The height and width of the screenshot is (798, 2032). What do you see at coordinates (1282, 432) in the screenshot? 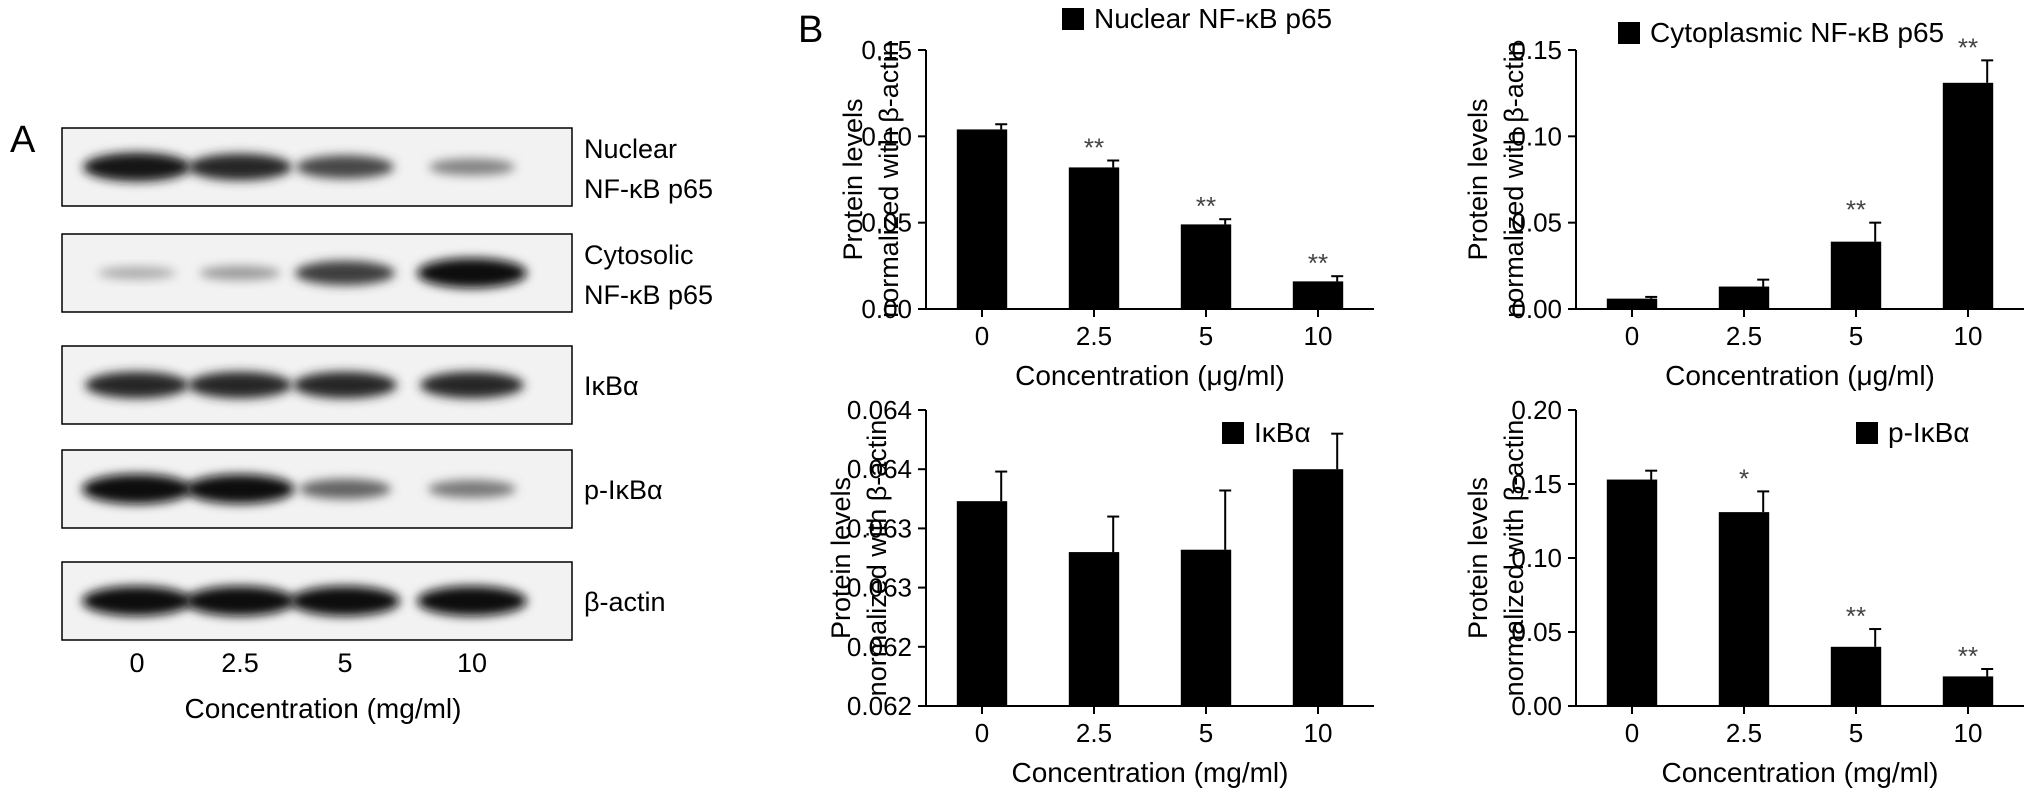
I see `legend-label: IκBα` at bounding box center [1282, 432].